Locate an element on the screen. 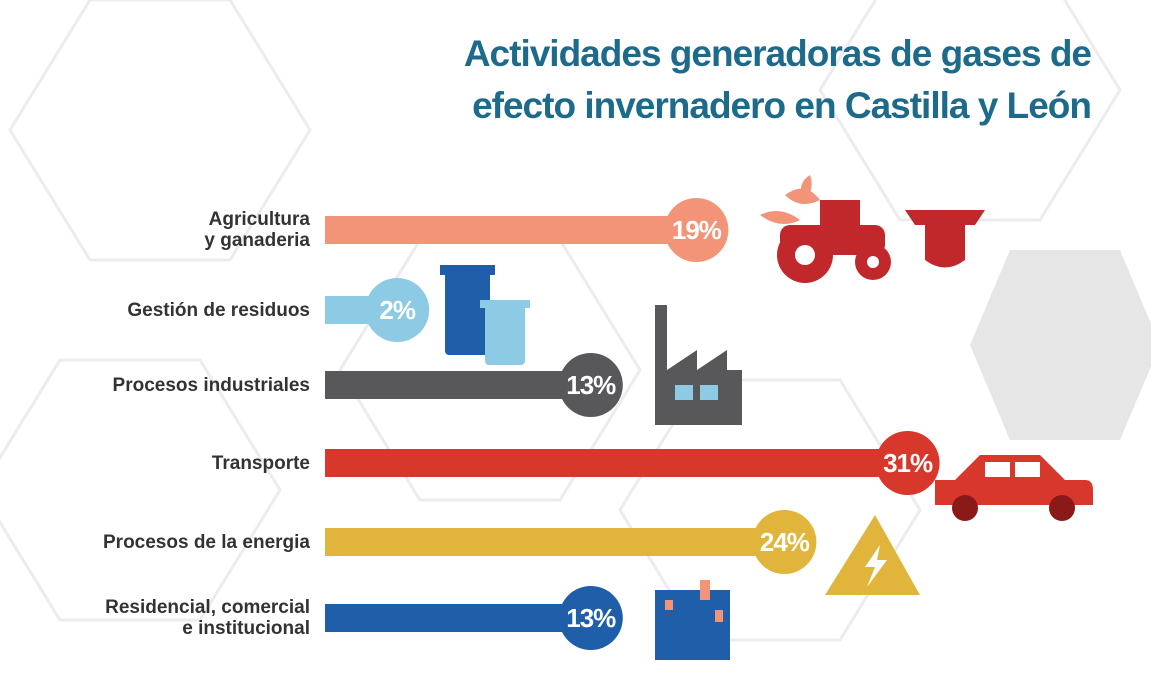  background-hexagon is located at coordinates (1060, 345).